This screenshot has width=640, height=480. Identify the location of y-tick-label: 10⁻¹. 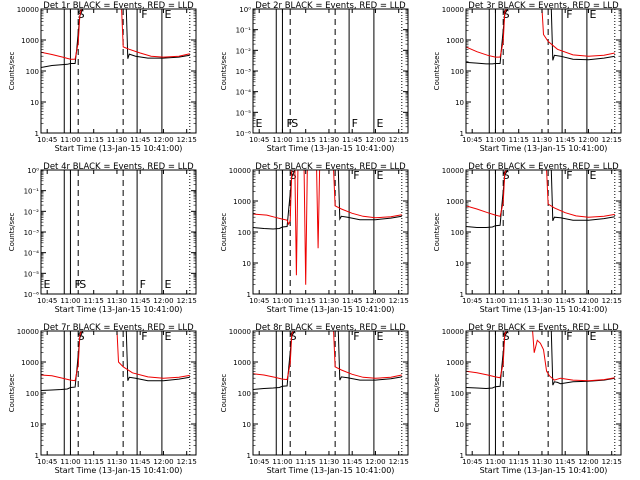
(244, 31).